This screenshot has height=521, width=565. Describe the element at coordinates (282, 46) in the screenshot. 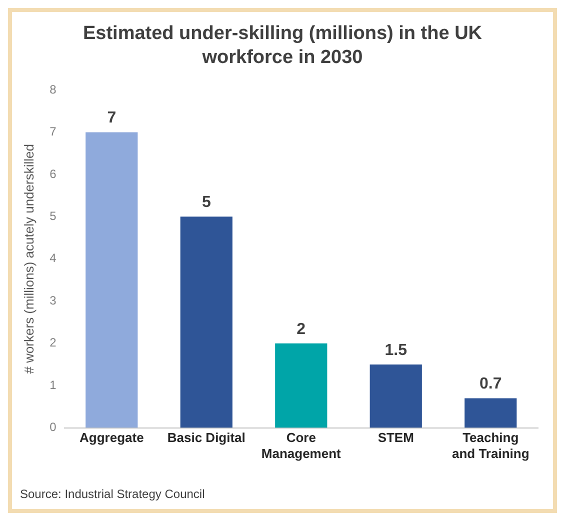

I see `chart-title: Estimated under-skilling (millions) in the UK workforce in 2030` at that location.